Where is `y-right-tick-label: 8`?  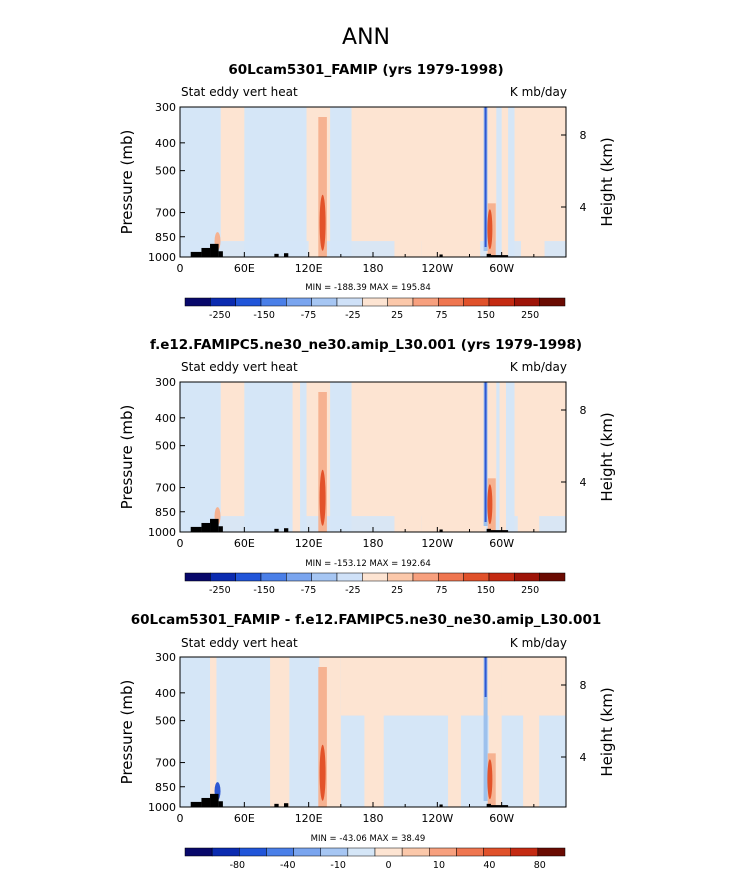 y-right-tick-label: 8 is located at coordinates (583, 135).